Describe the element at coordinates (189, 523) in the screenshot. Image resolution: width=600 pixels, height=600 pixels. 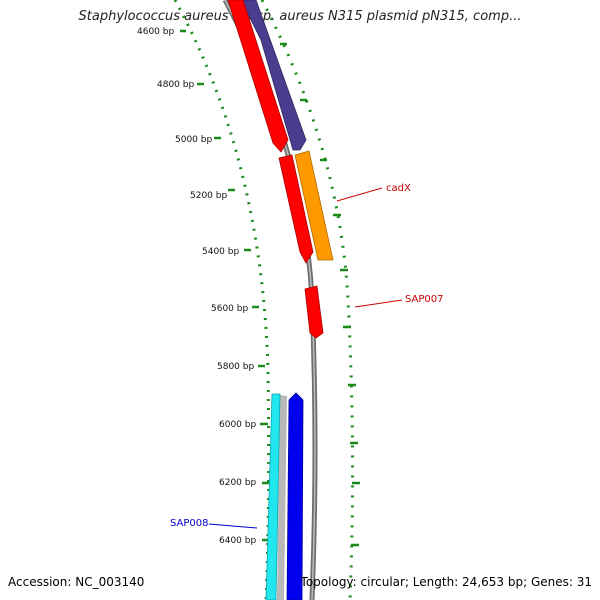
I see `gene-label-SAP008: SAP008` at that location.